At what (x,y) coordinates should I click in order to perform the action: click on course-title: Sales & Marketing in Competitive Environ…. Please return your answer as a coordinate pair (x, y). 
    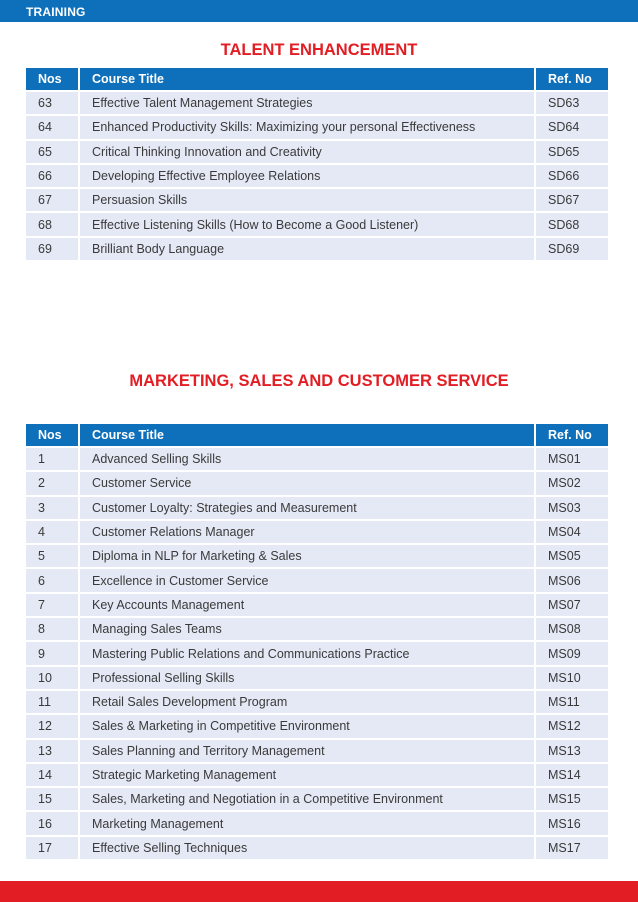
    Looking at the image, I should click on (307, 726).